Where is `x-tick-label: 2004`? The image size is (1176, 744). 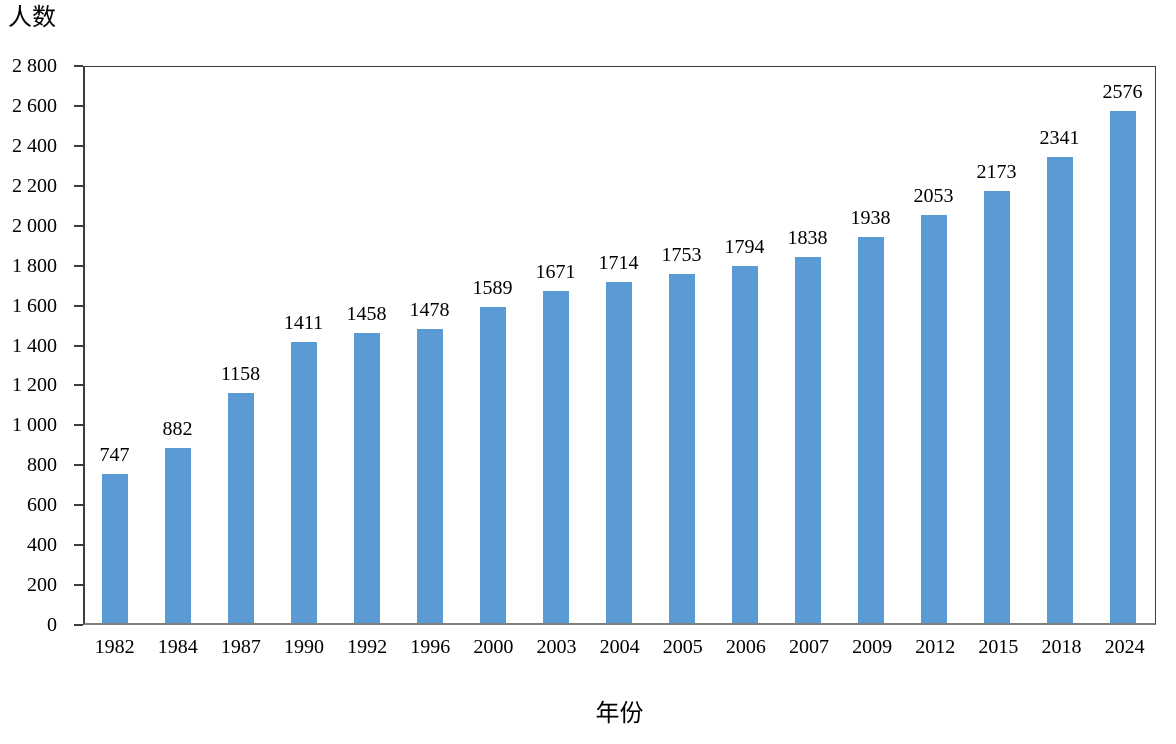
x-tick-label: 2004 is located at coordinates (619, 647).